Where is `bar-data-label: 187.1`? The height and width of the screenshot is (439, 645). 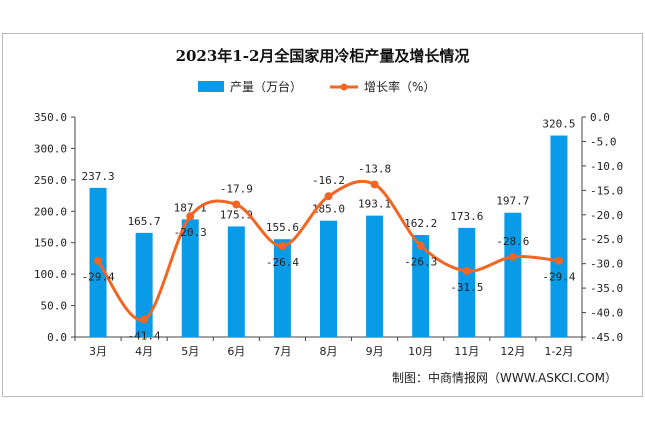
bar-data-label: 187.1 is located at coordinates (190, 207).